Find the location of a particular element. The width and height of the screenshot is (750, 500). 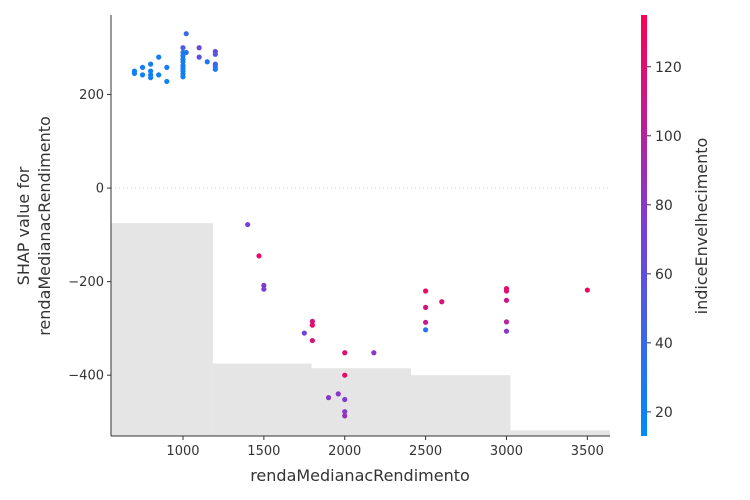

colorbar-label: indiceEnvelhecimento is located at coordinates (701, 226).